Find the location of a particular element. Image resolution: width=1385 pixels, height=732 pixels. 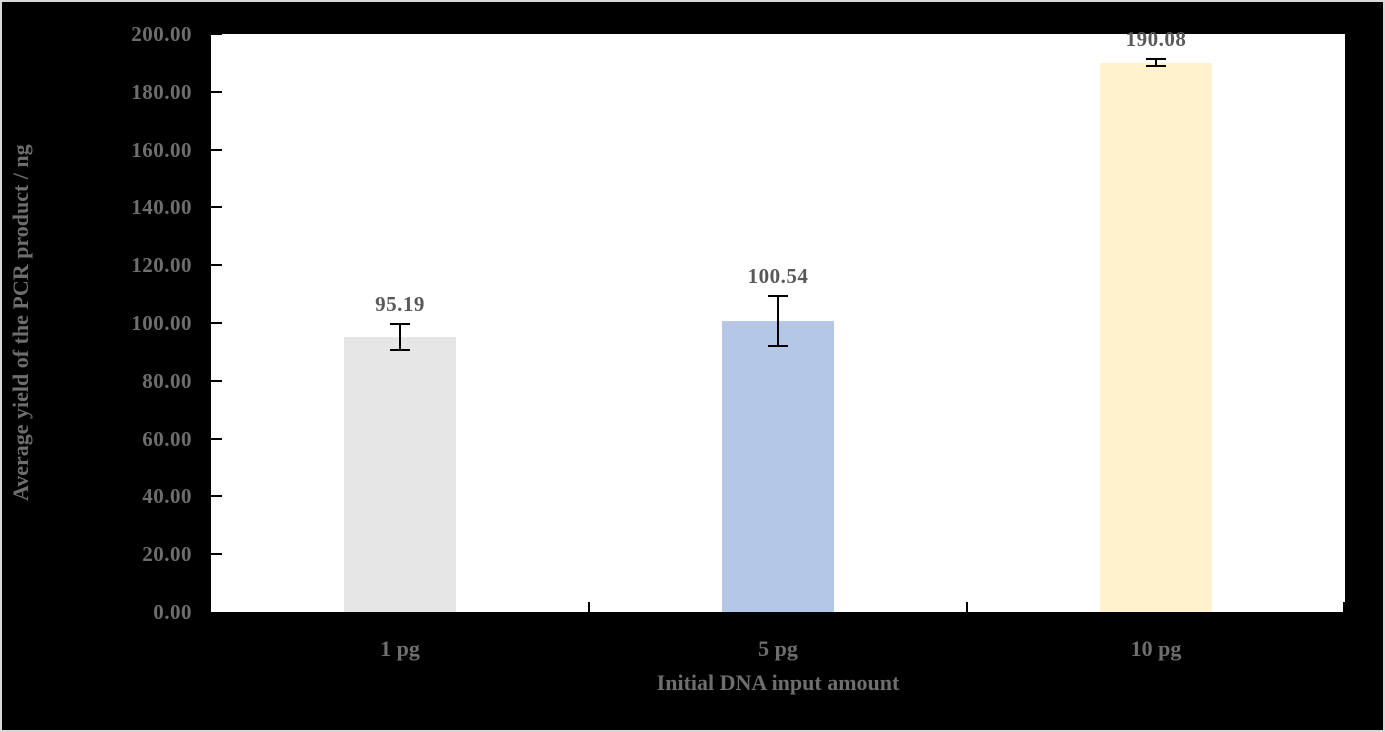

y-tick-mark-140.00 is located at coordinates (216, 207).